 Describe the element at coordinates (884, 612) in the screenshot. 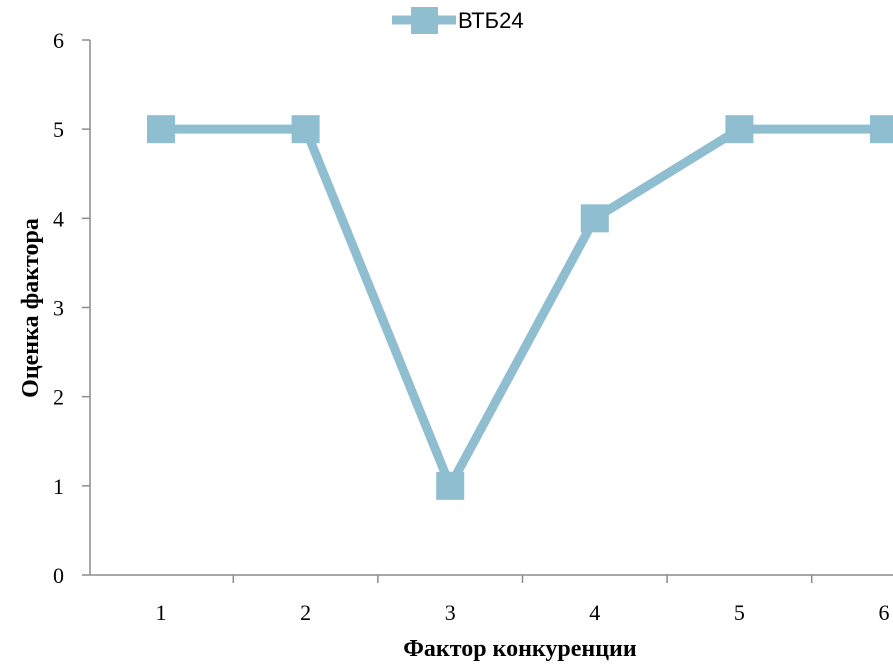

I see `x-tick-label: 6` at that location.